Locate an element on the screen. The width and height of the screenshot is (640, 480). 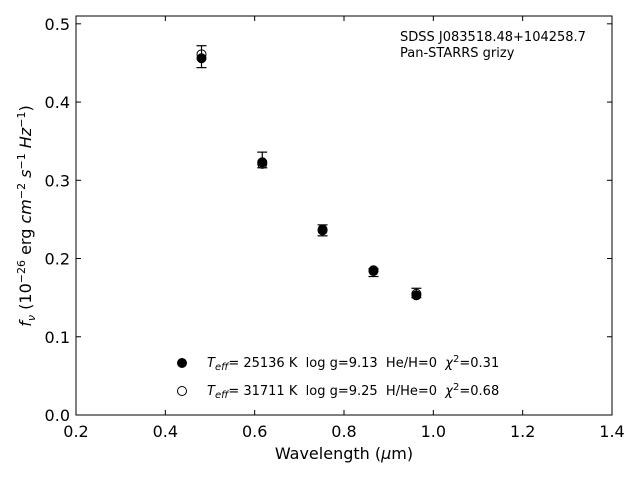
x-tick-label: 0.4 is located at coordinates (165, 431).